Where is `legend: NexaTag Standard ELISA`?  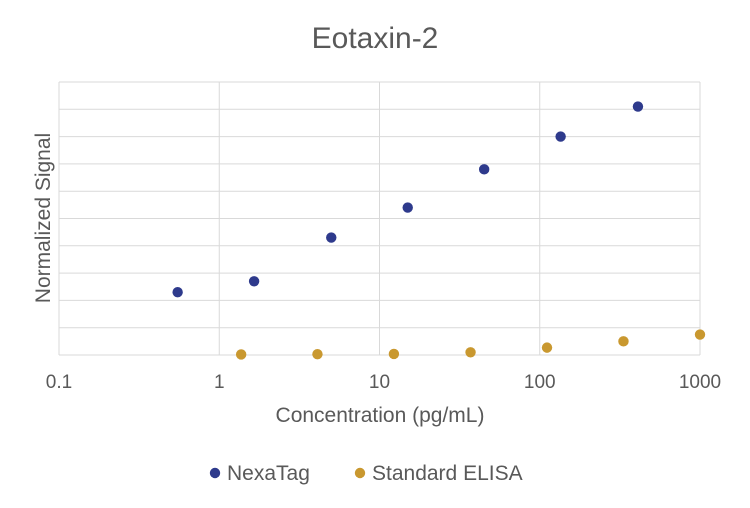
legend: NexaTag Standard ELISA is located at coordinates (366, 473).